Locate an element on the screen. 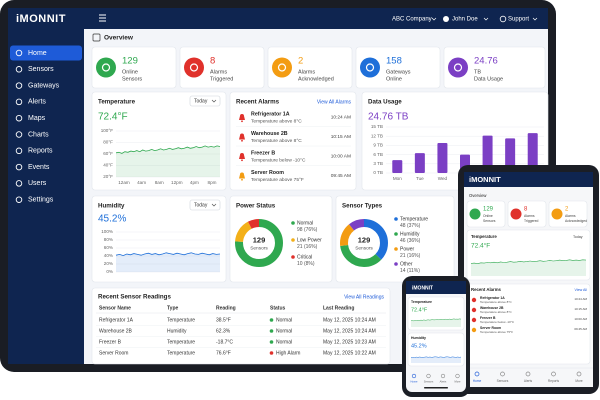 The width and height of the screenshot is (600, 400). alarm-icon-clapper is located at coordinates (242, 160).